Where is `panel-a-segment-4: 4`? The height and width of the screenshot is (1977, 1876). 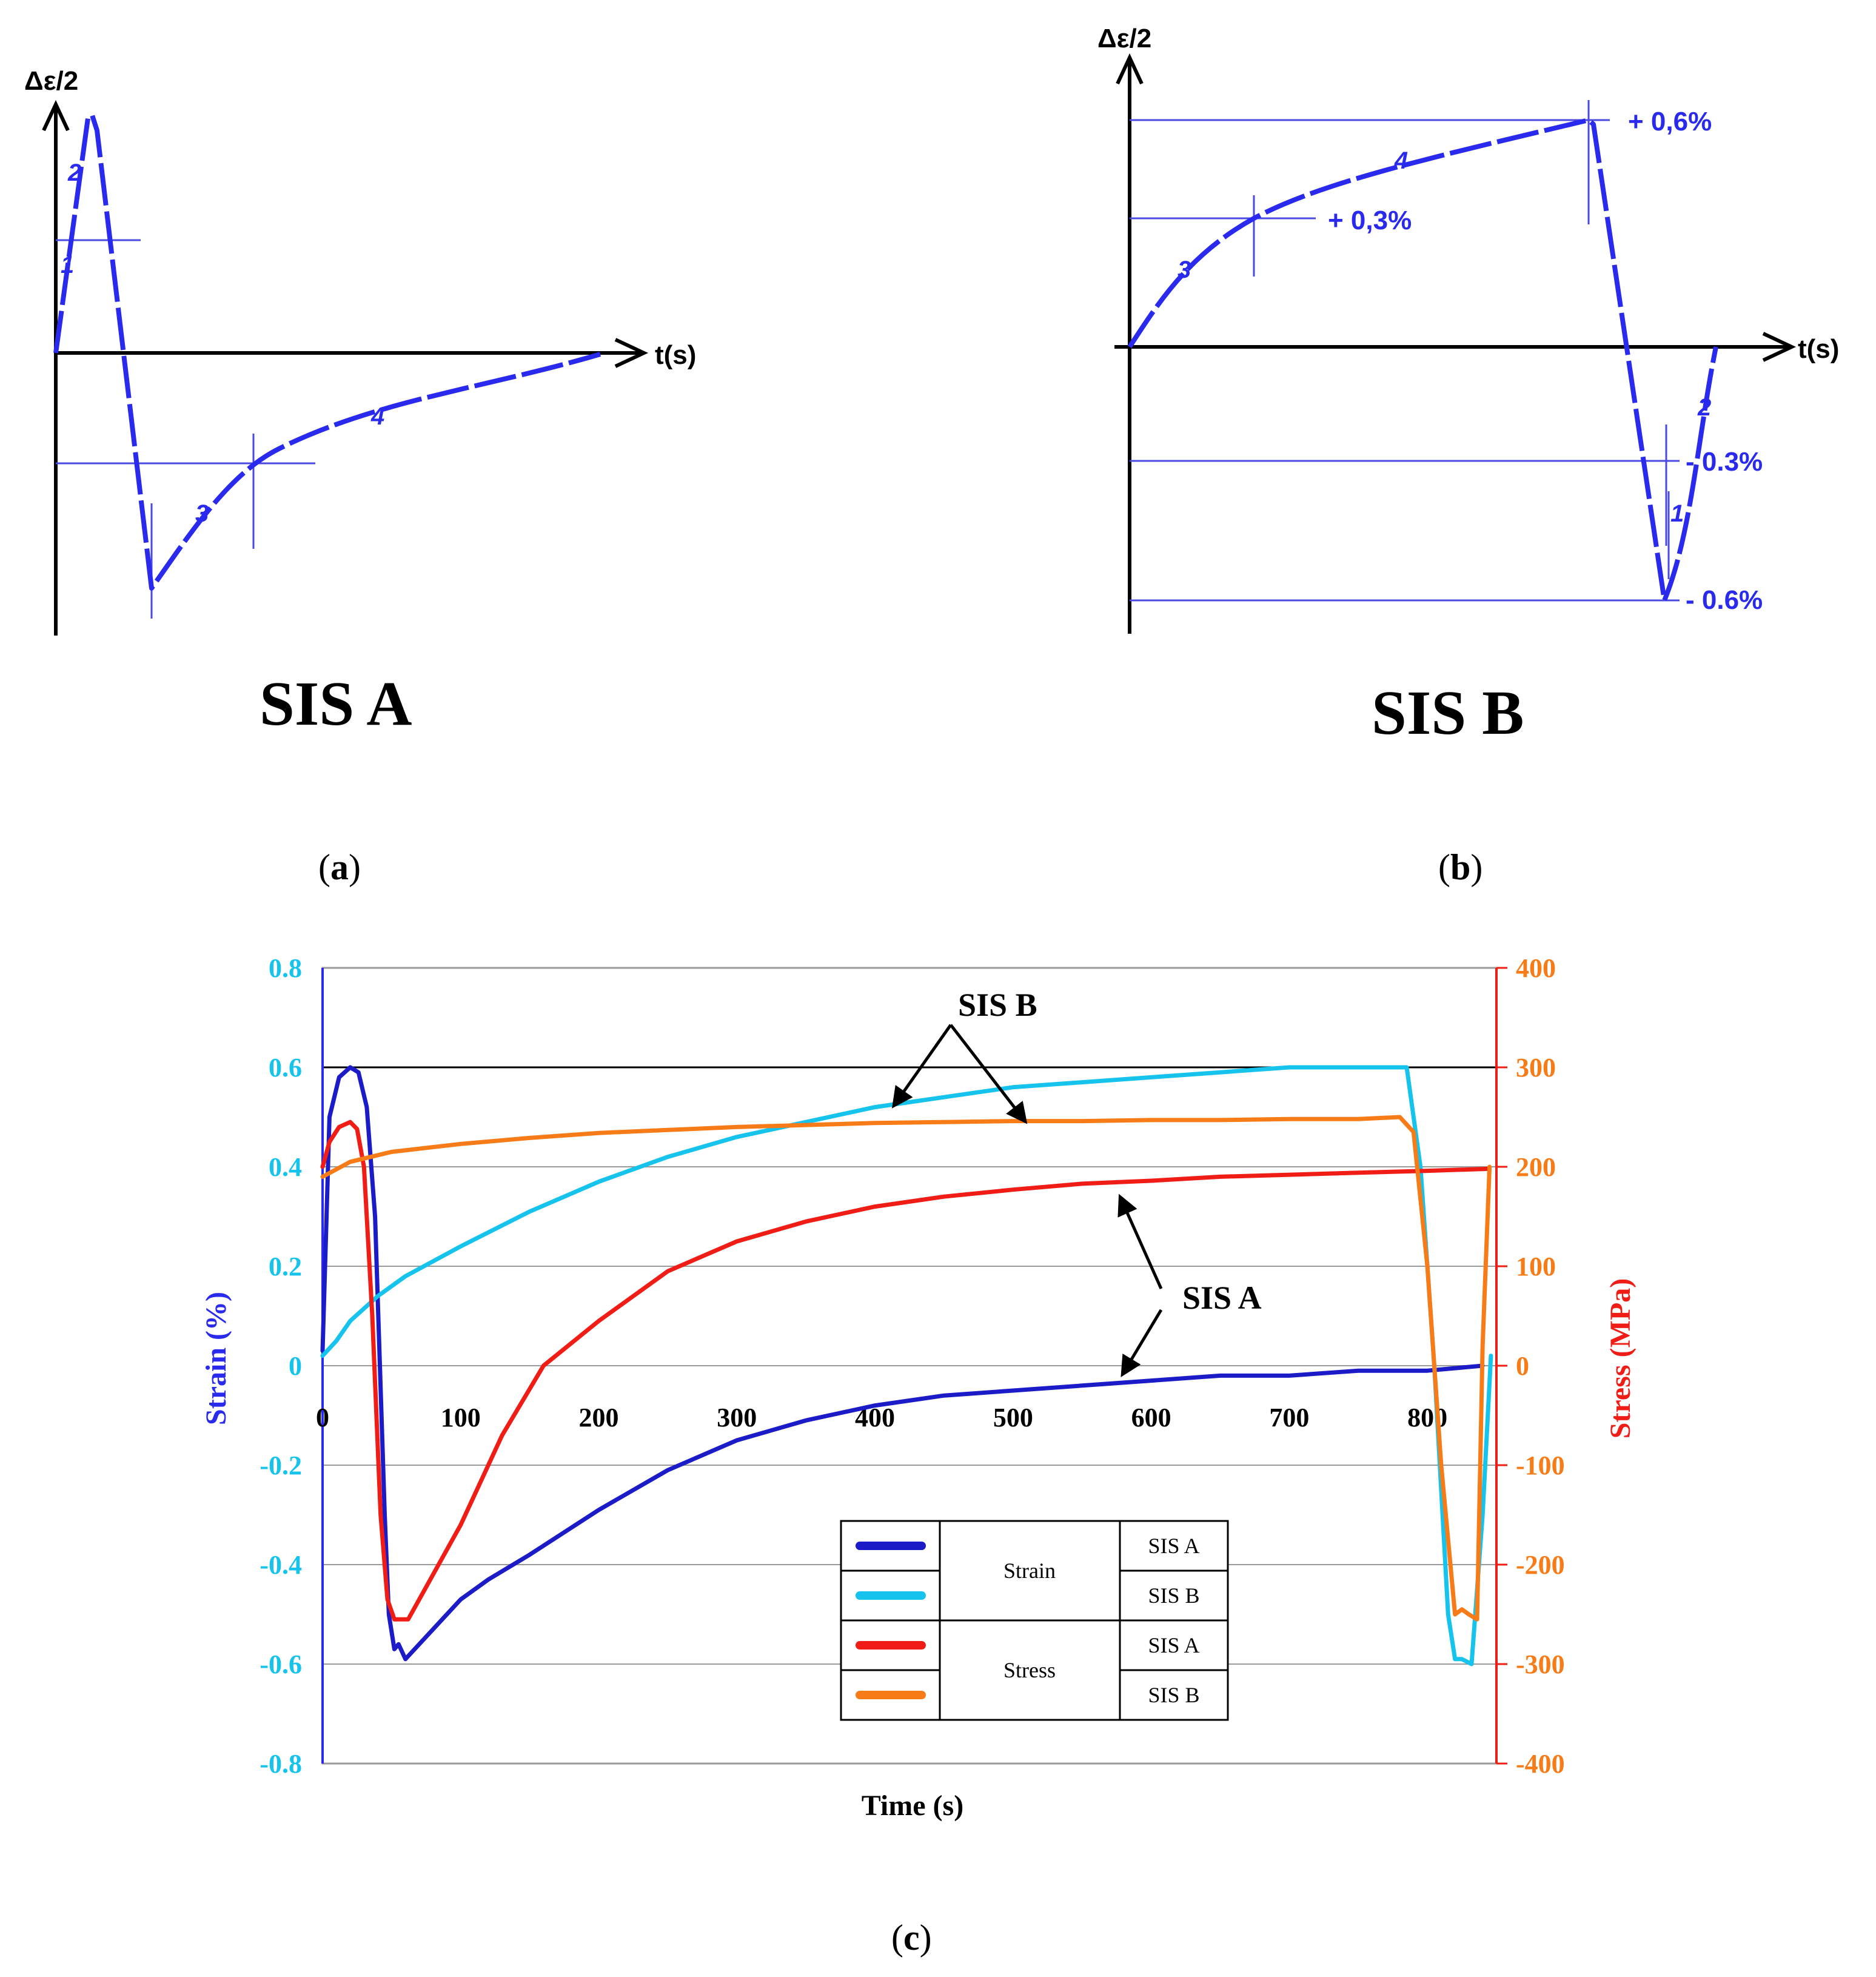 panel-a-segment-4: 4 is located at coordinates (377, 417).